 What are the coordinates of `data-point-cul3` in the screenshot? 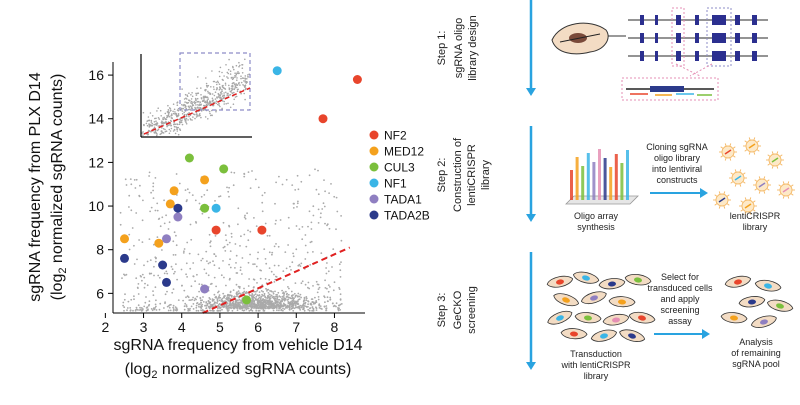 It's located at (205, 208).